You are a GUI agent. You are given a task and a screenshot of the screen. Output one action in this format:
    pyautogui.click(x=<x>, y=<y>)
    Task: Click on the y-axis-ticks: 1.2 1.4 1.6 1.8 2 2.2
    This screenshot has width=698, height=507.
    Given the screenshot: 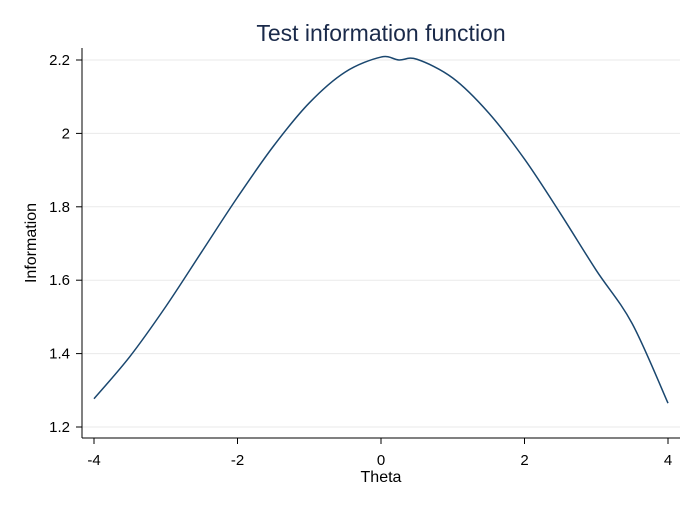 What is the action you would take?
    pyautogui.click(x=65, y=244)
    